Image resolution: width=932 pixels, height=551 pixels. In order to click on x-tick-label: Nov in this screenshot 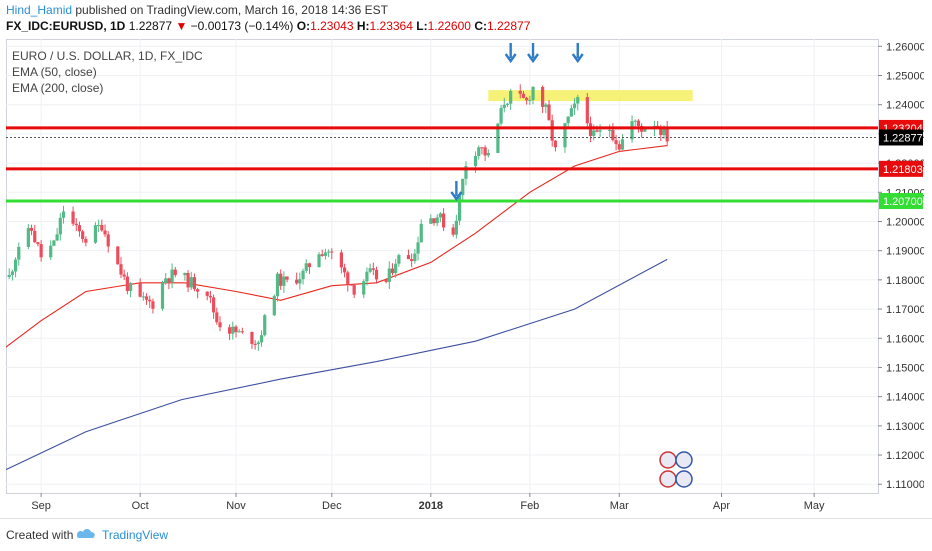, I will do `click(236, 506)`.